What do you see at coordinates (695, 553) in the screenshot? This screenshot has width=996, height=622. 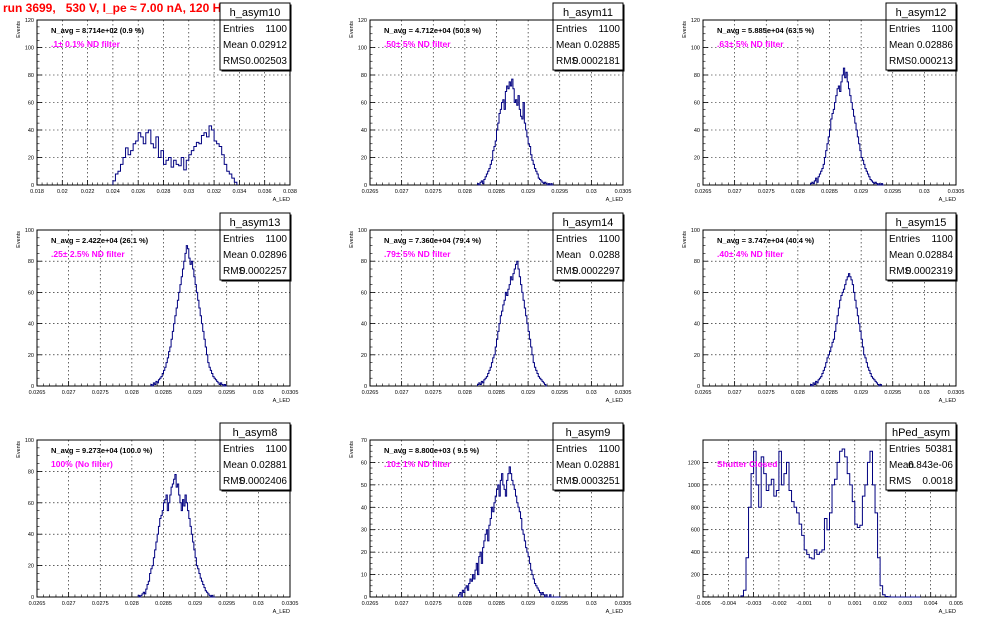 I see `y-tick-label: 400` at bounding box center [695, 553].